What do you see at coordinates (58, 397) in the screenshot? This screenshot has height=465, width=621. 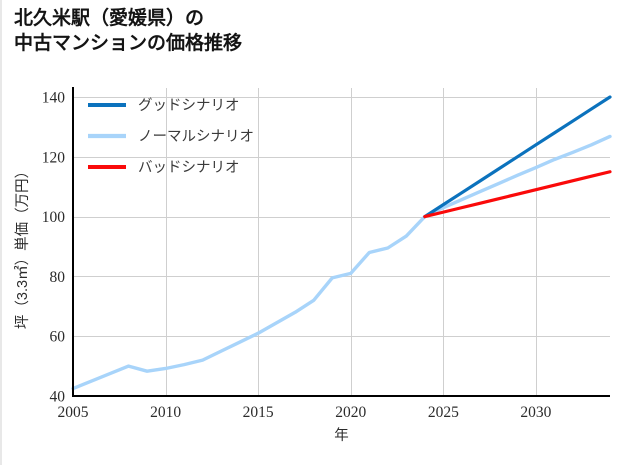 I see `y-tick-label: 40` at bounding box center [58, 397].